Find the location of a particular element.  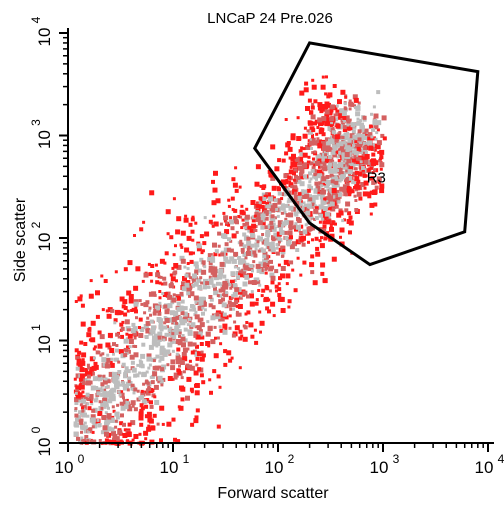

y-tick-exponent: 4 is located at coordinates (36, 19).